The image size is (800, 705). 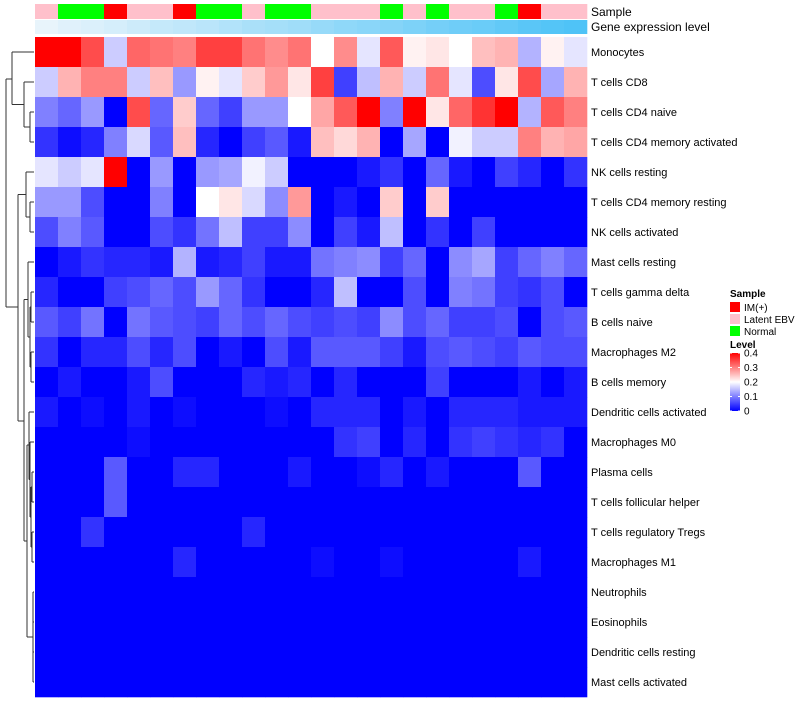 I want to click on row-label: T cells follicular helper, so click(x=645, y=503).